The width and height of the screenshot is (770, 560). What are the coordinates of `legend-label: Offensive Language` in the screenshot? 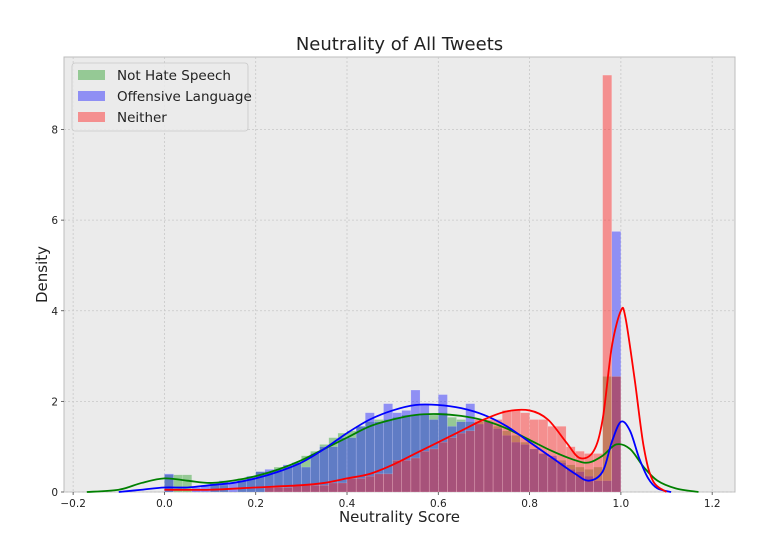 It's located at (184, 97).